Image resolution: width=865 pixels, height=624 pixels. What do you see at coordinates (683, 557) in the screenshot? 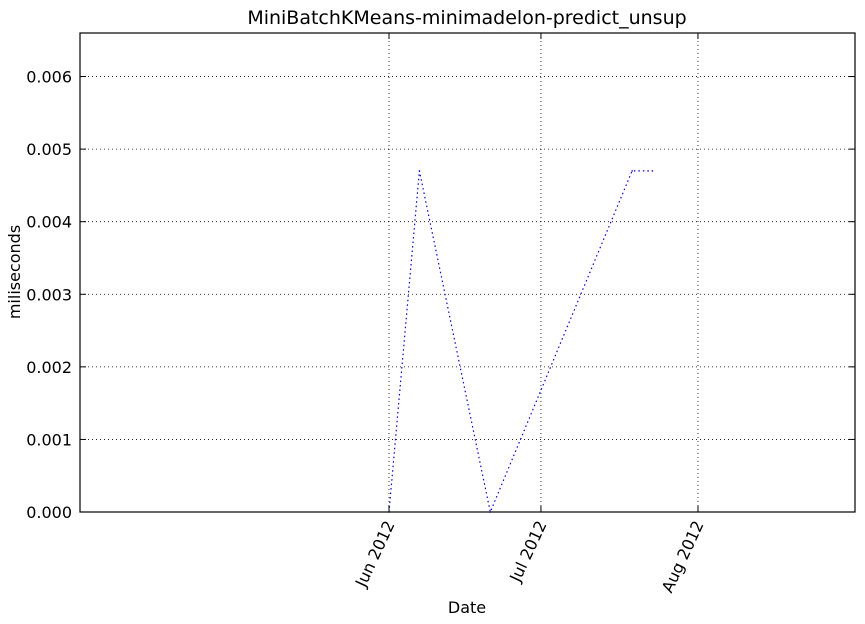
I see `x-tick-label: Aug 2012` at bounding box center [683, 557].